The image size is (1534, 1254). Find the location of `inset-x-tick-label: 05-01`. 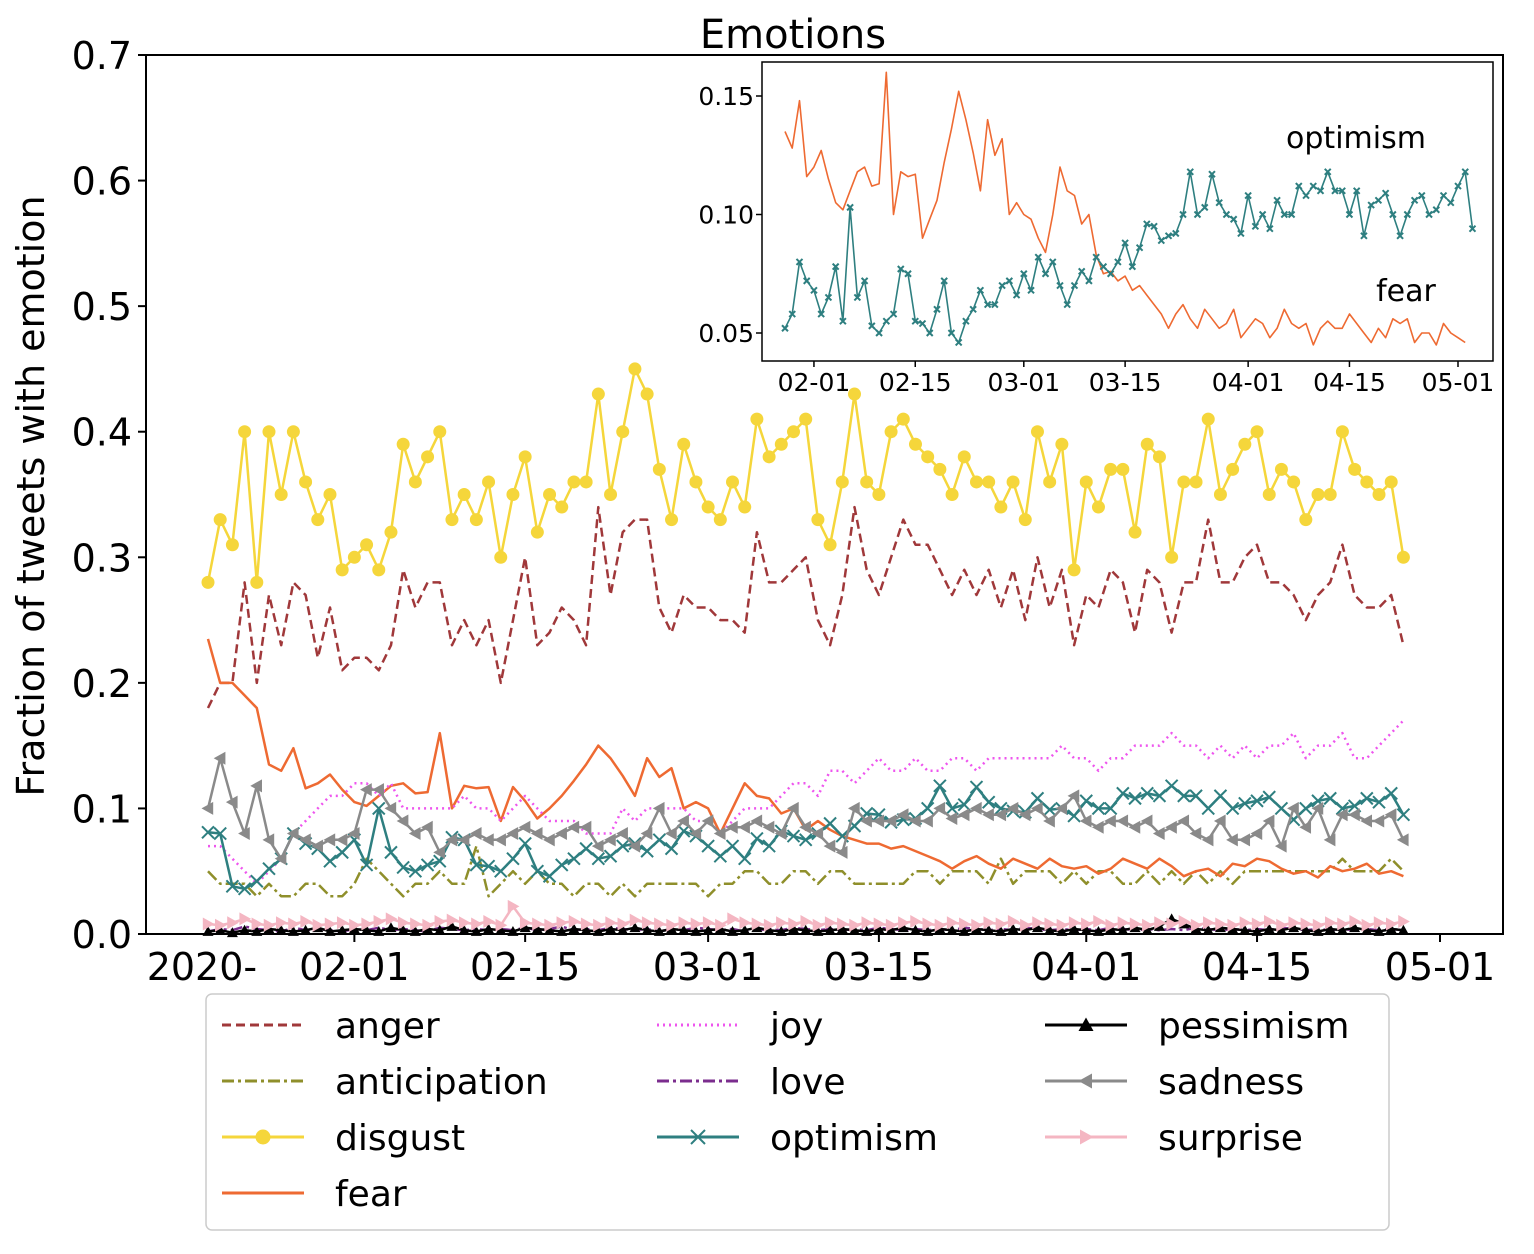

inset-x-tick-label: 05-01 is located at coordinates (1458, 382).